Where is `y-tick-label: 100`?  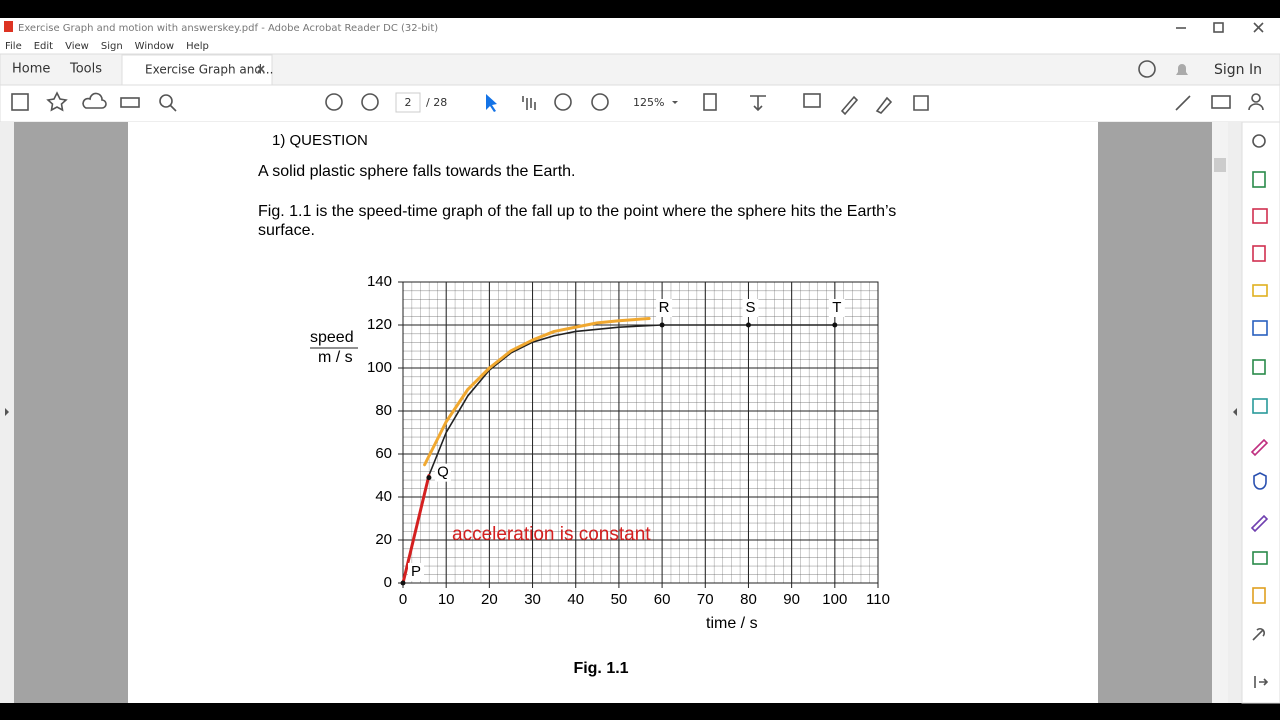 y-tick-label: 100 is located at coordinates (379, 367).